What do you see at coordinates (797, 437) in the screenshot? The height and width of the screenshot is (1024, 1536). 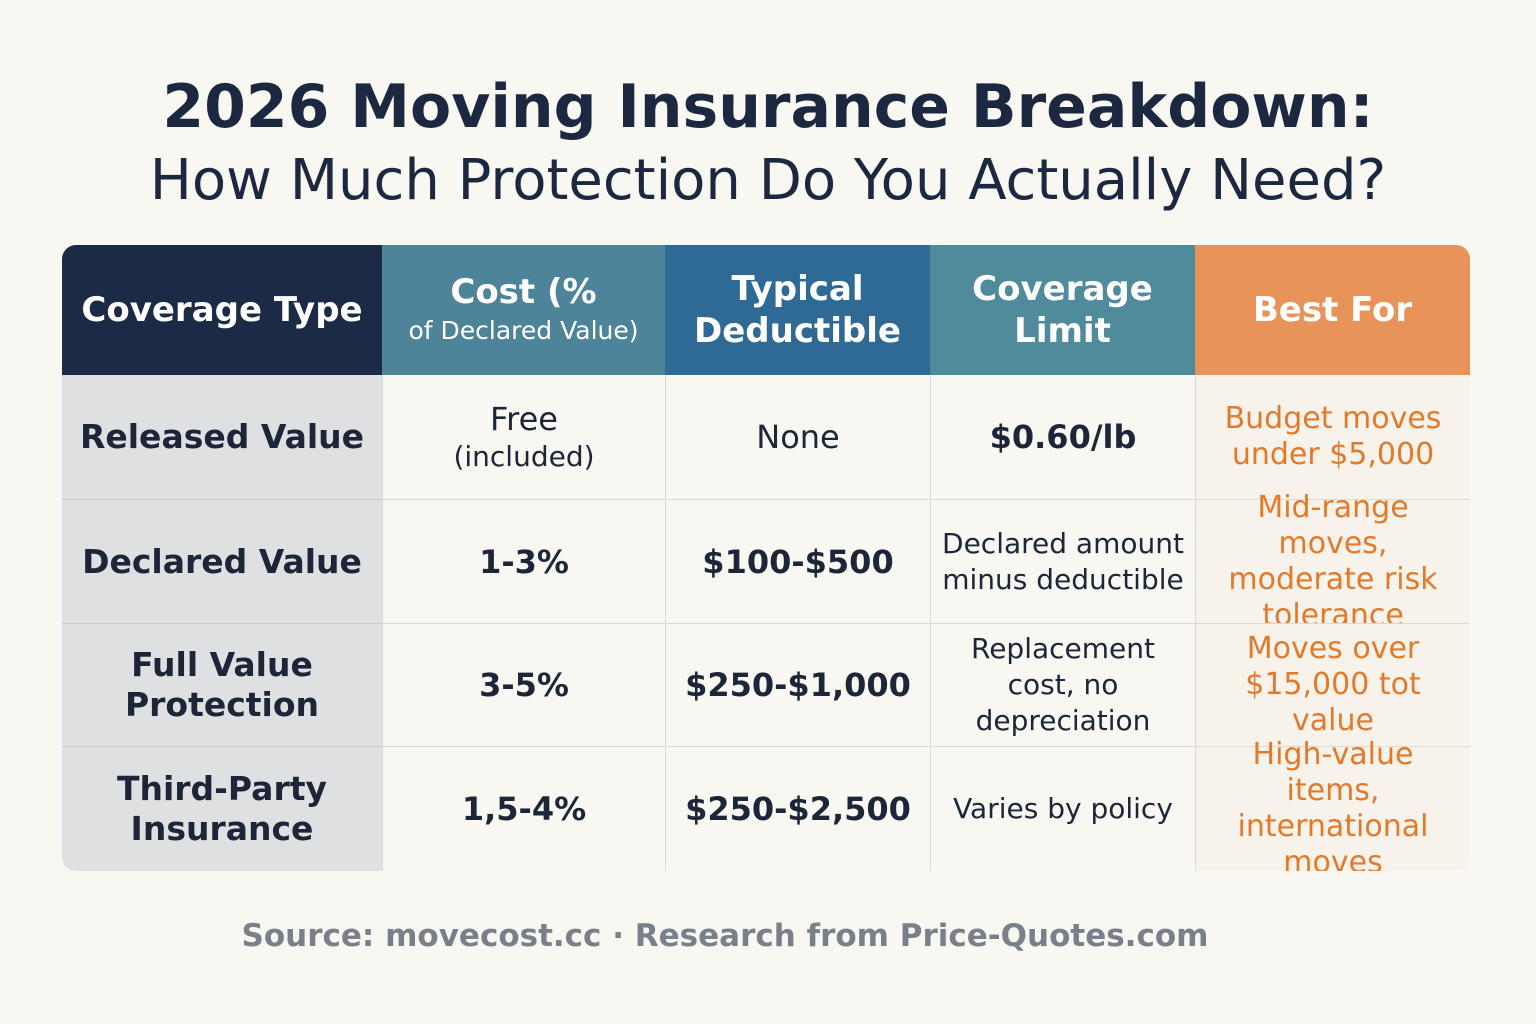 I see `row-deductible: None` at bounding box center [797, 437].